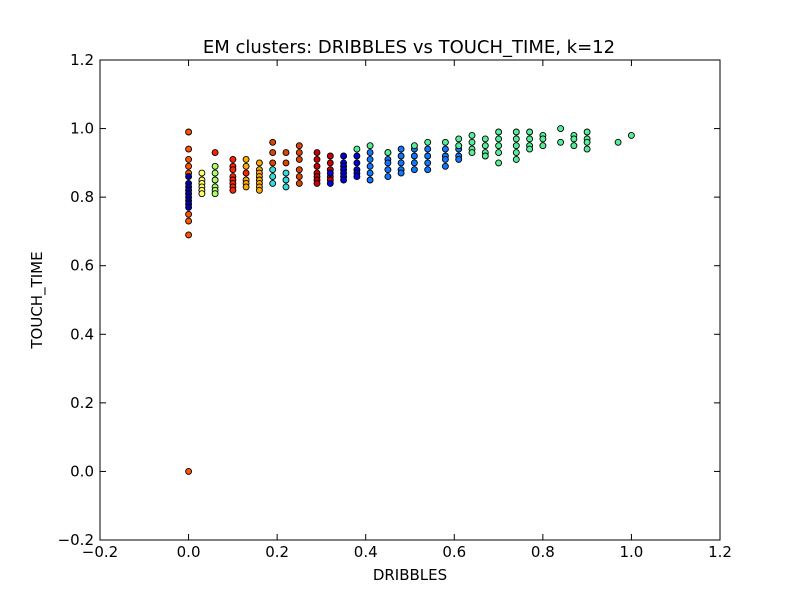 Image resolution: width=800 pixels, height=600 pixels. What do you see at coordinates (82, 334) in the screenshot?
I see `y-tick-label: 0.4` at bounding box center [82, 334].